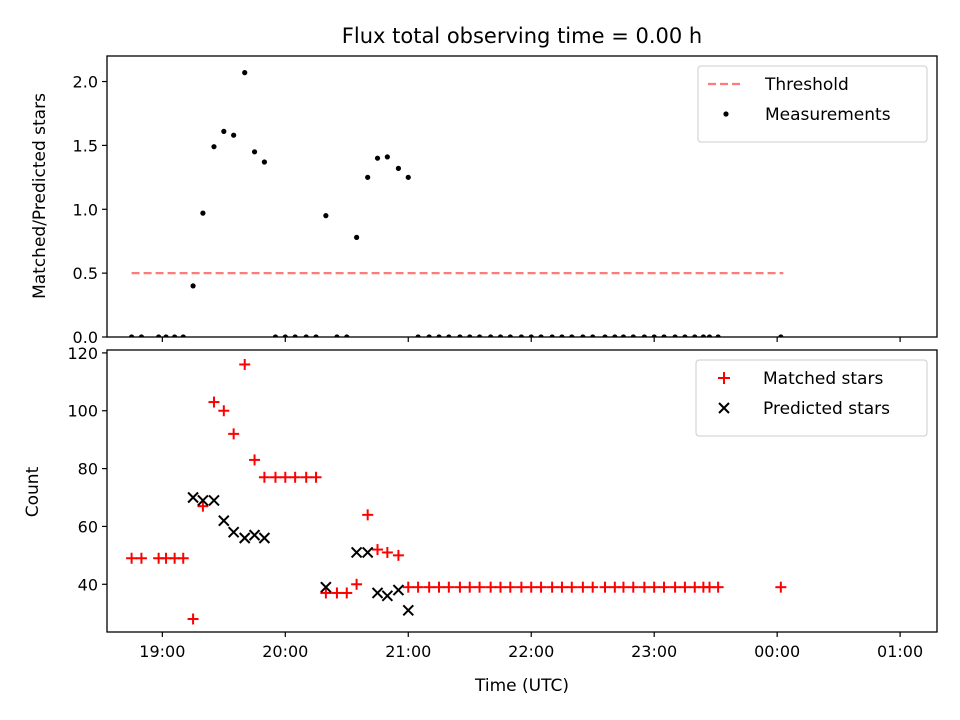 Image resolution: width=960 pixels, height=720 pixels. What do you see at coordinates (826, 409) in the screenshot?
I see `legend-entry-label: Predicted stars` at bounding box center [826, 409].